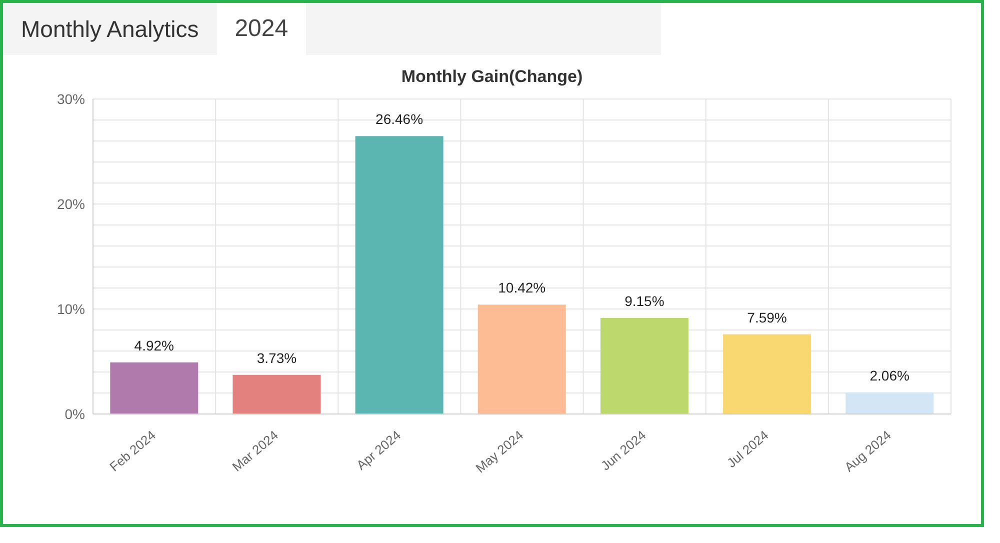 Image resolution: width=1000 pixels, height=543 pixels. What do you see at coordinates (767, 317) in the screenshot?
I see `data-label: 7.59%` at bounding box center [767, 317].